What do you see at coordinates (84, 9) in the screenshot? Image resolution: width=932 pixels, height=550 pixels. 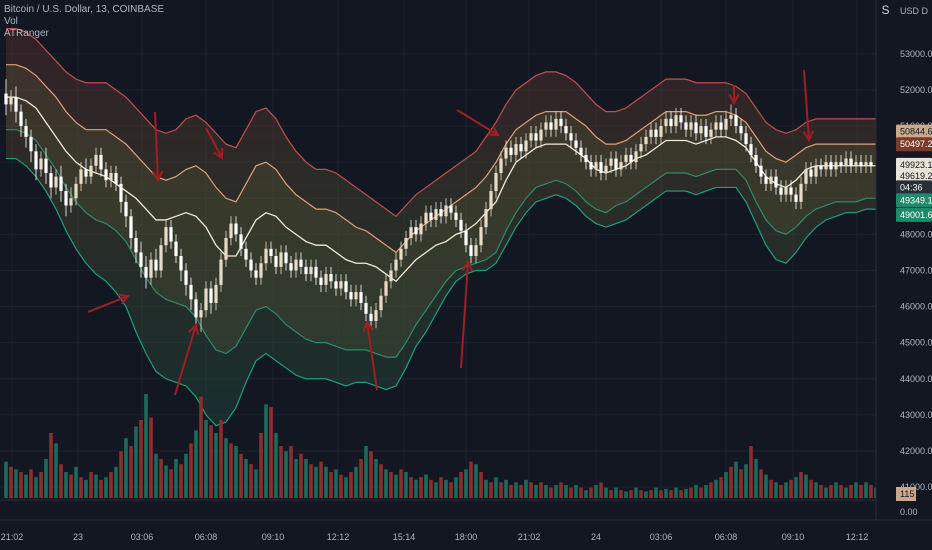 I see `symbol-title: Bitcoin / U.S. Dollar, 13, COINBASE` at bounding box center [84, 9].